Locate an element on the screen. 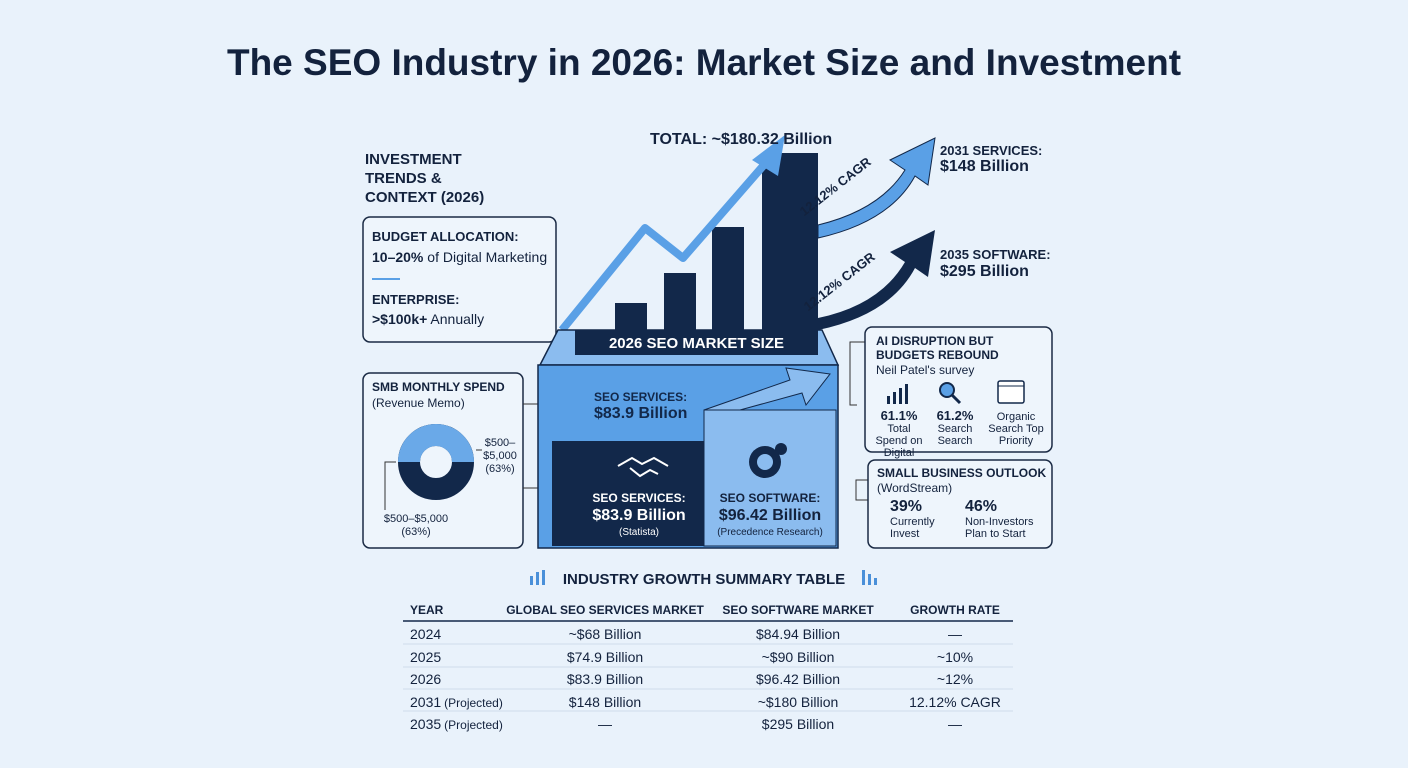 This screenshot has height=768, width=1408. box-title-band is located at coordinates (696, 342).